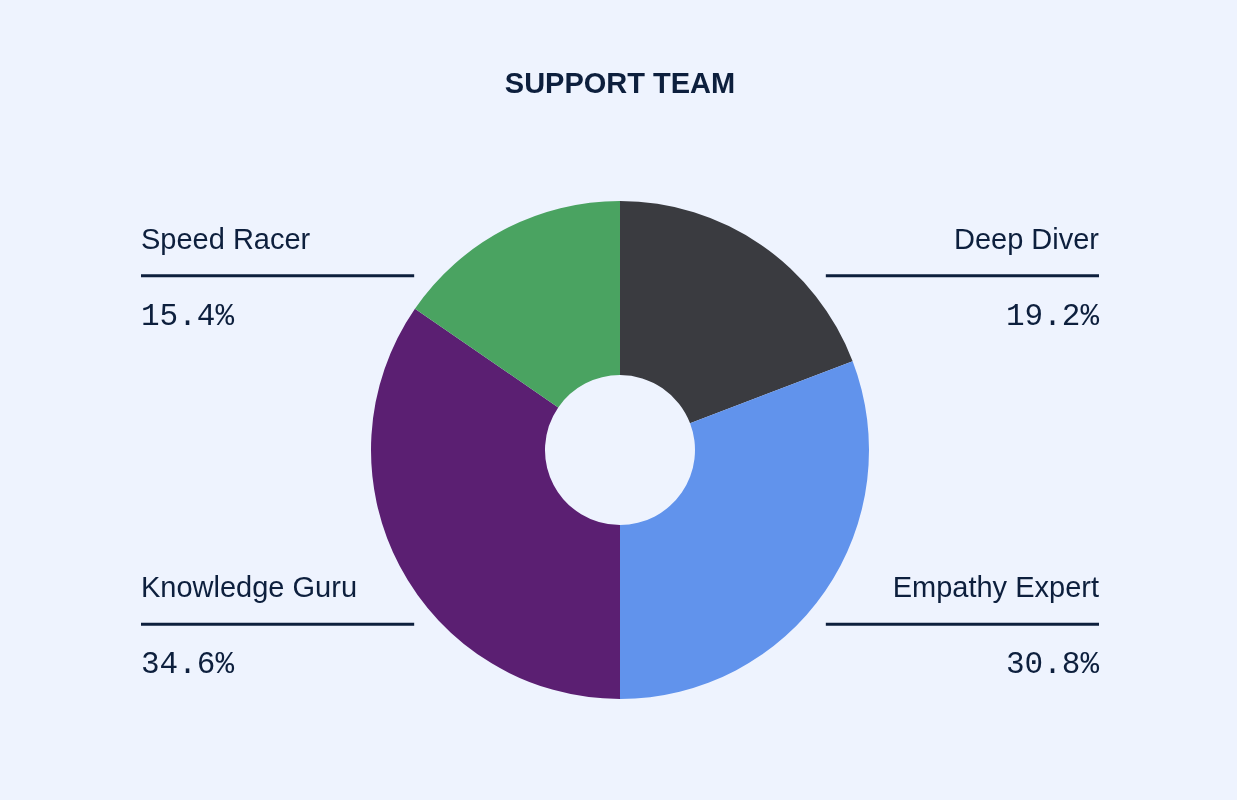 The height and width of the screenshot is (800, 1237). I want to click on slice-label: Speed Racer, so click(226, 238).